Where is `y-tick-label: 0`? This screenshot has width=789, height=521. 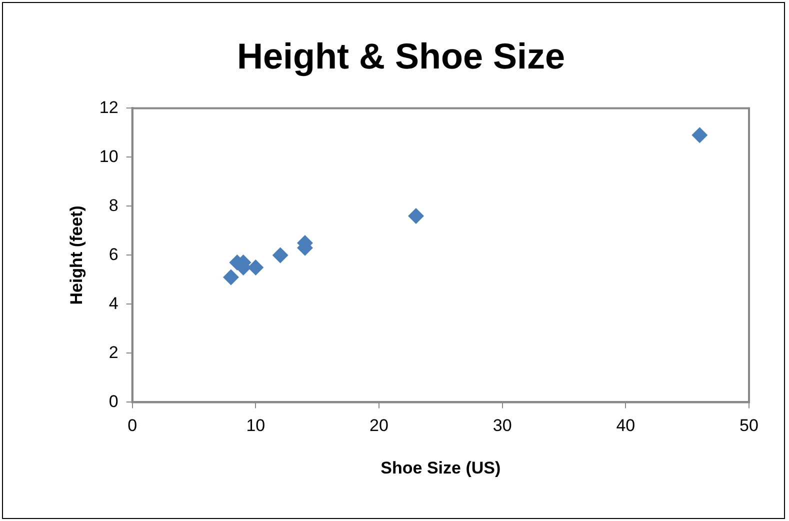 y-tick-label: 0 is located at coordinates (113, 401).